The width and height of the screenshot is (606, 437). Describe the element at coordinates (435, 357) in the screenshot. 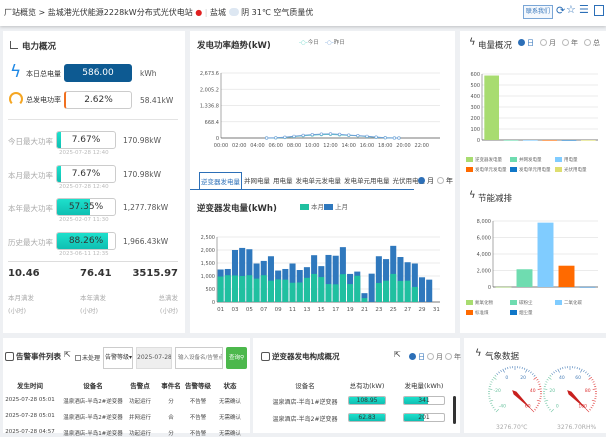

I see `inverter-radio-1: 月` at that location.